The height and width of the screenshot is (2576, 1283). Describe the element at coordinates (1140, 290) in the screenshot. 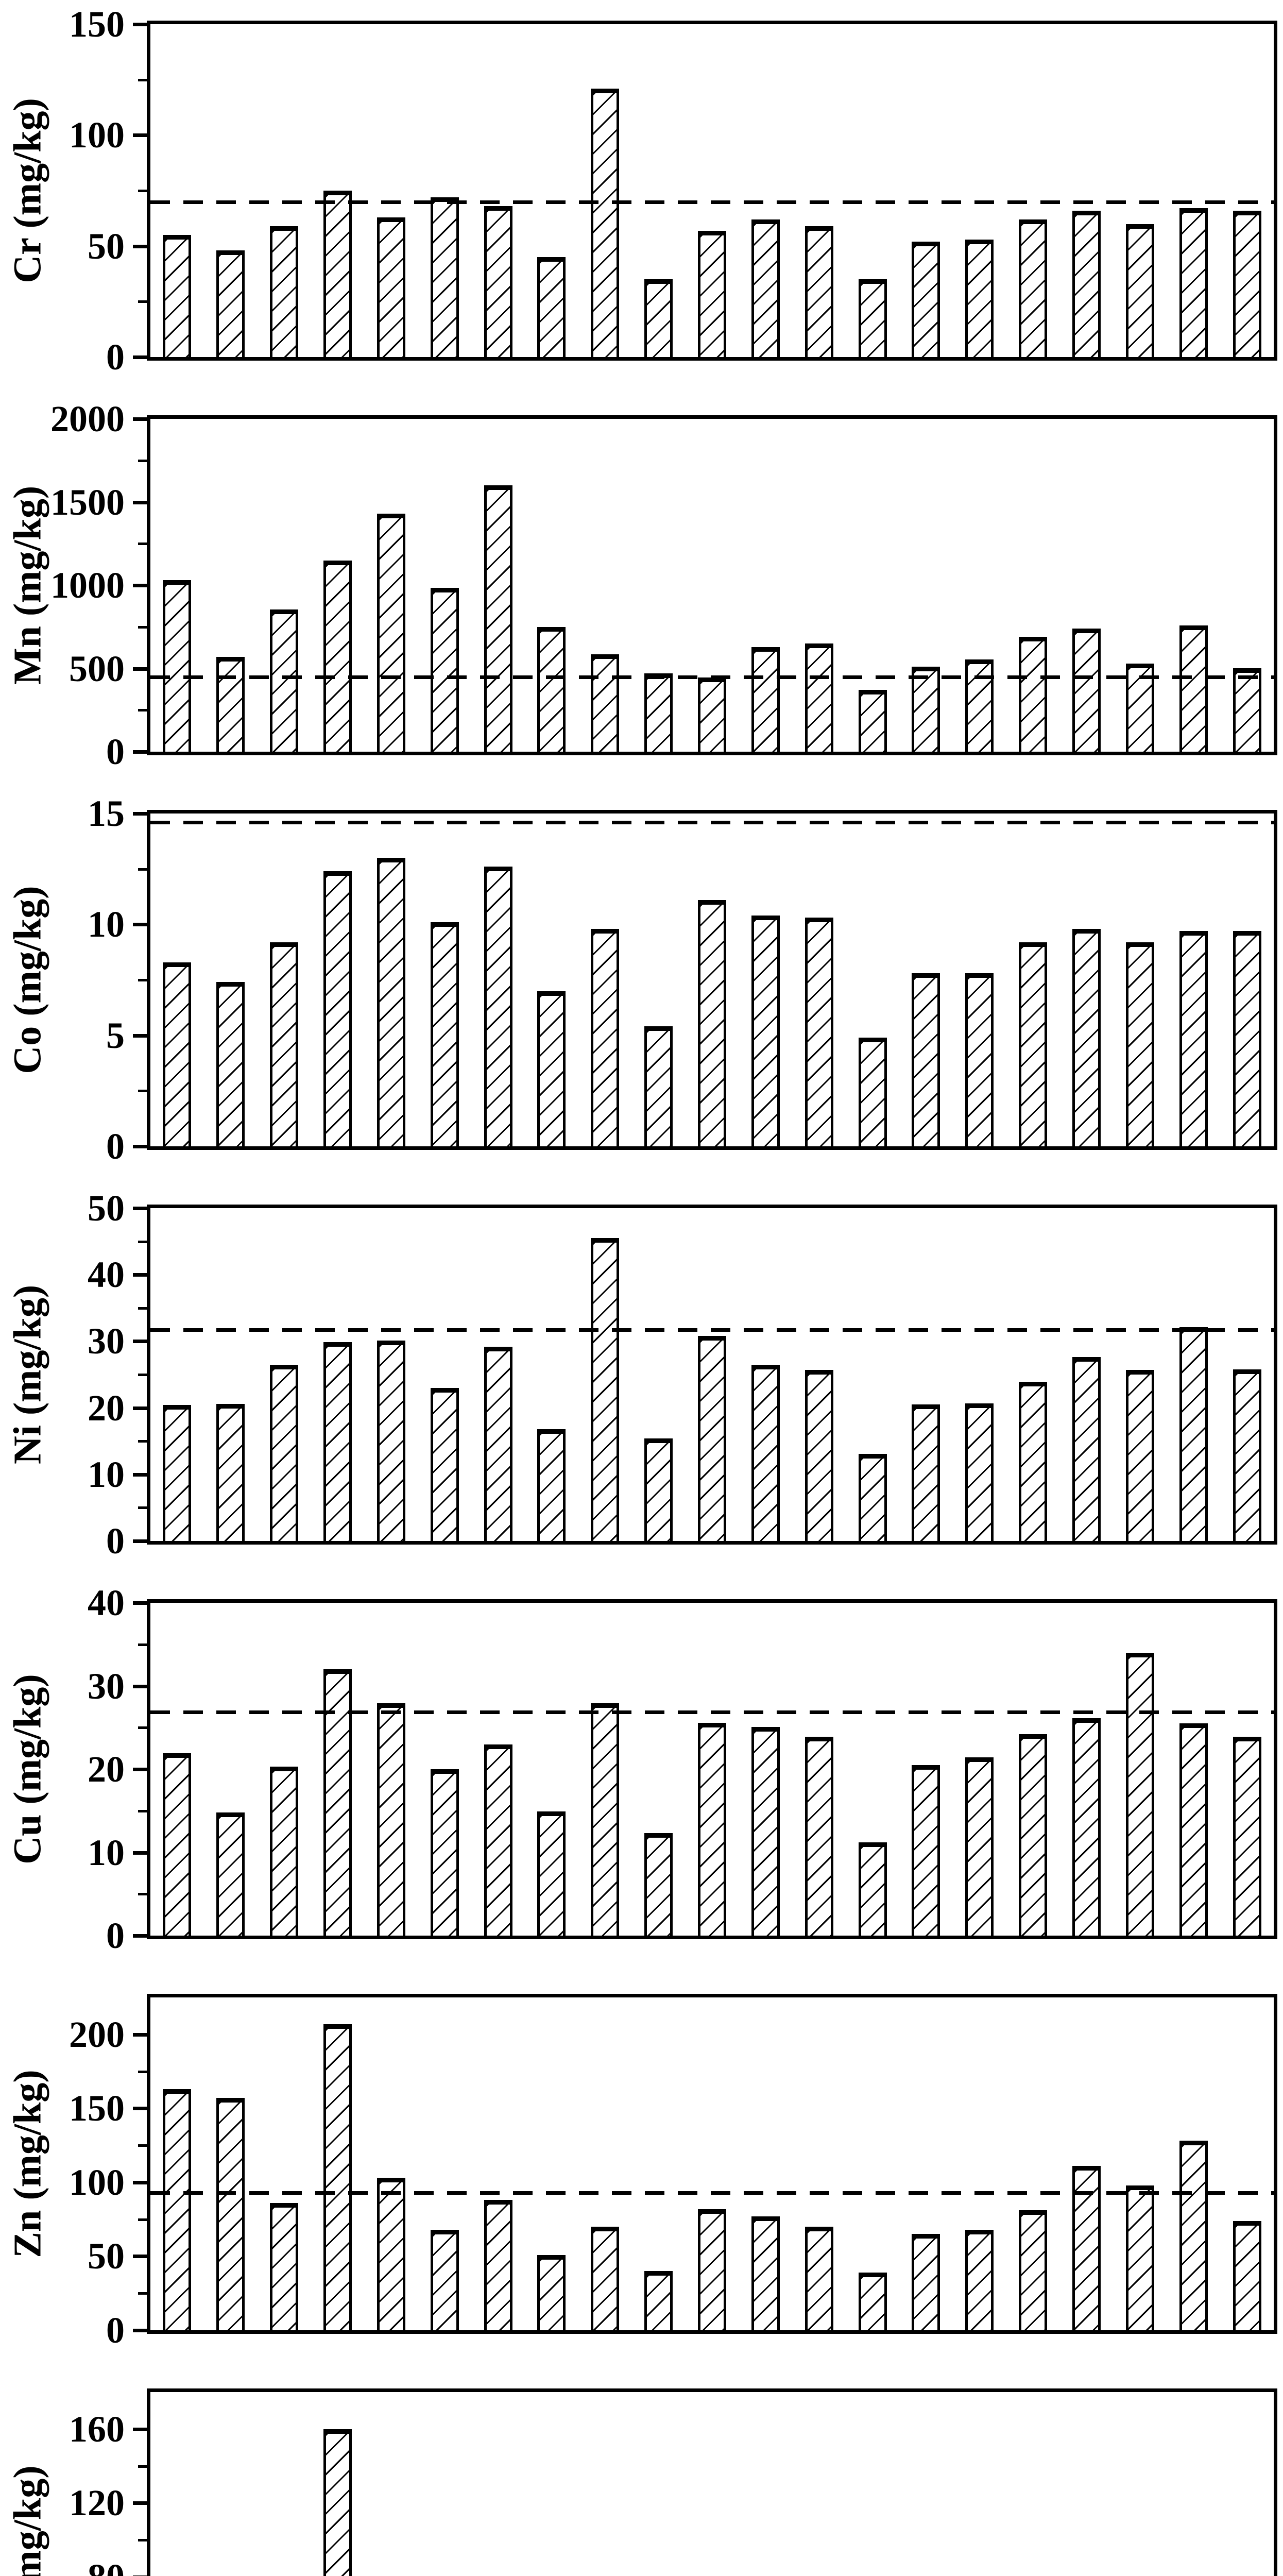

I see `cr-bar-ls19` at that location.